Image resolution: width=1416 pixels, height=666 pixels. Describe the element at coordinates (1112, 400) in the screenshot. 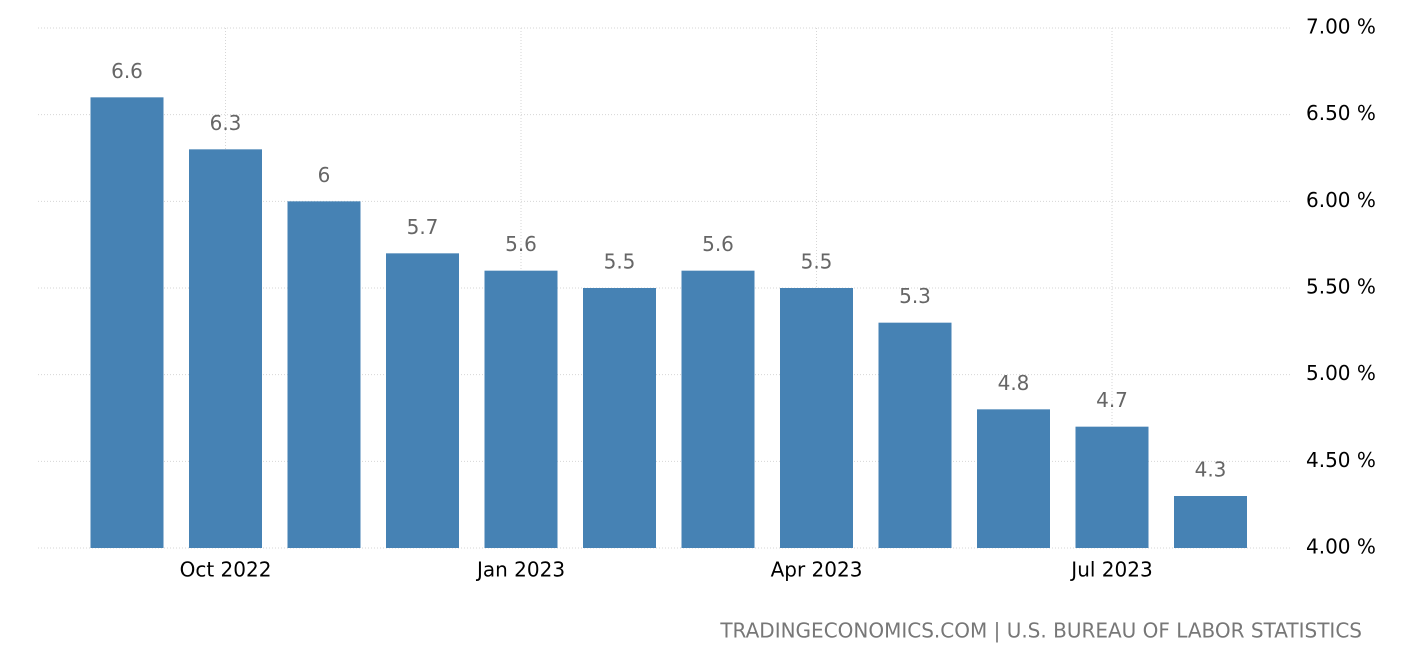

I see `data-label: 4.7` at that location.